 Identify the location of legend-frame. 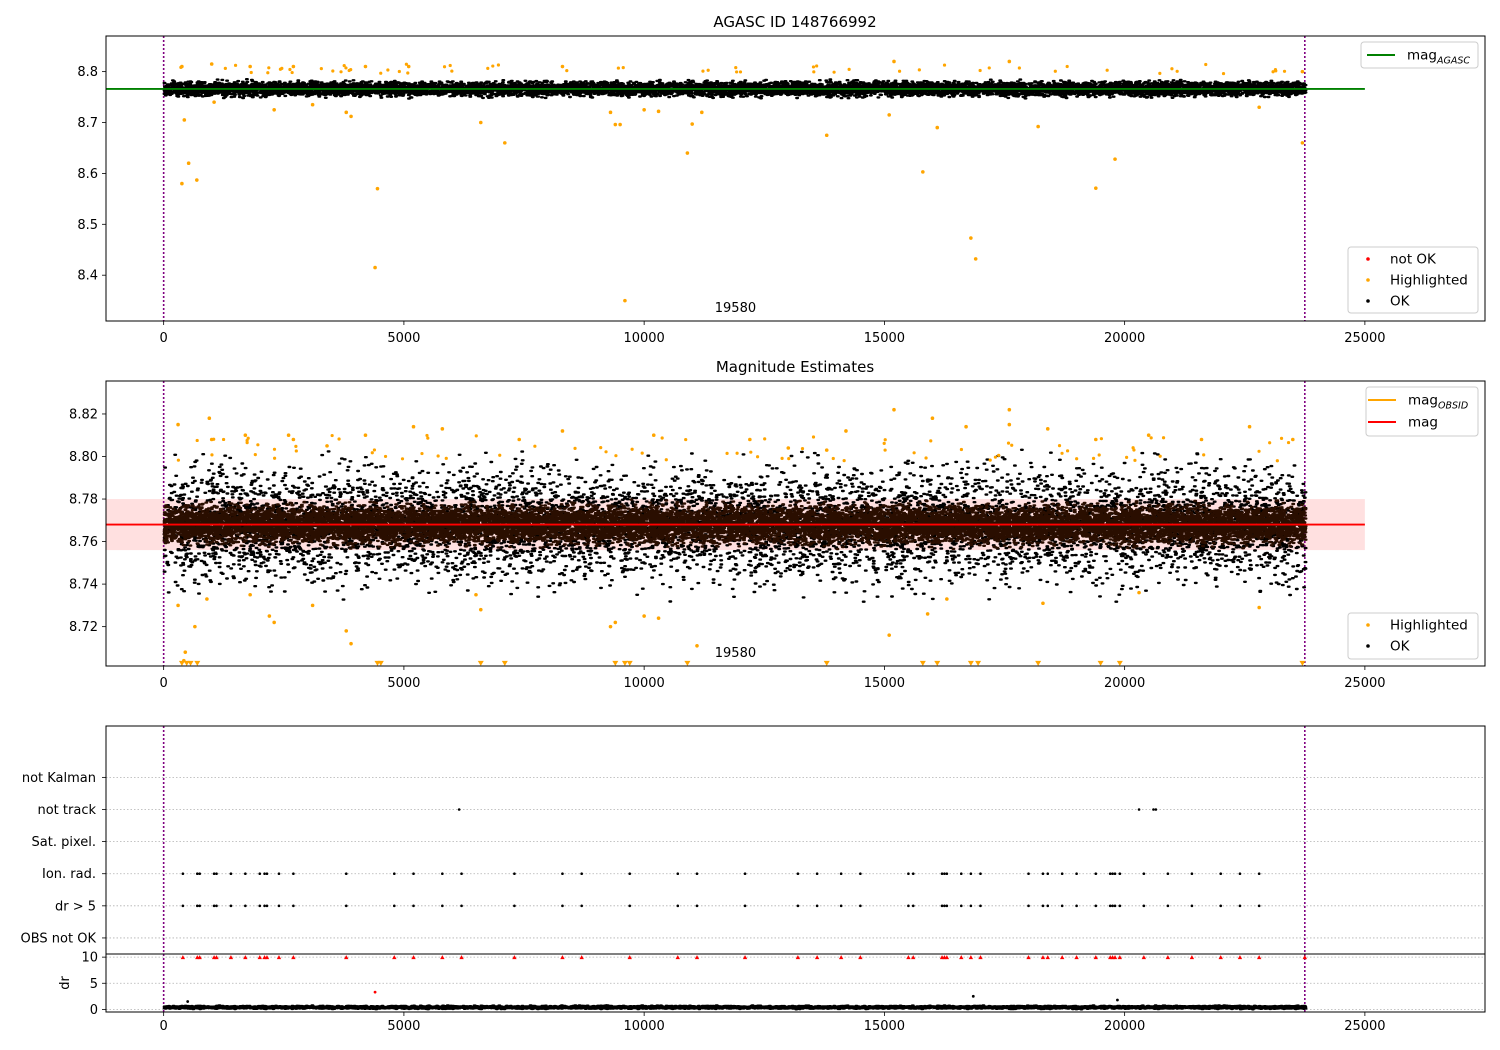
(1413, 636).